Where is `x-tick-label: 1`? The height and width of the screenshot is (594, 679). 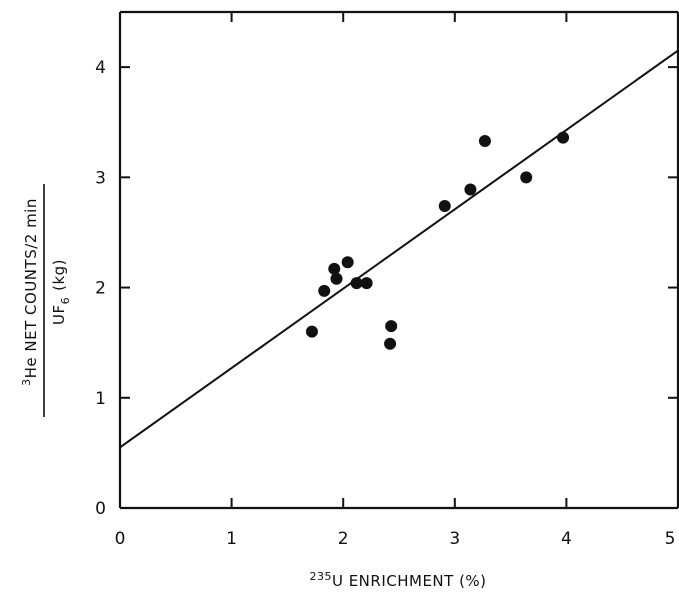 x-tick-label: 1 is located at coordinates (231, 539).